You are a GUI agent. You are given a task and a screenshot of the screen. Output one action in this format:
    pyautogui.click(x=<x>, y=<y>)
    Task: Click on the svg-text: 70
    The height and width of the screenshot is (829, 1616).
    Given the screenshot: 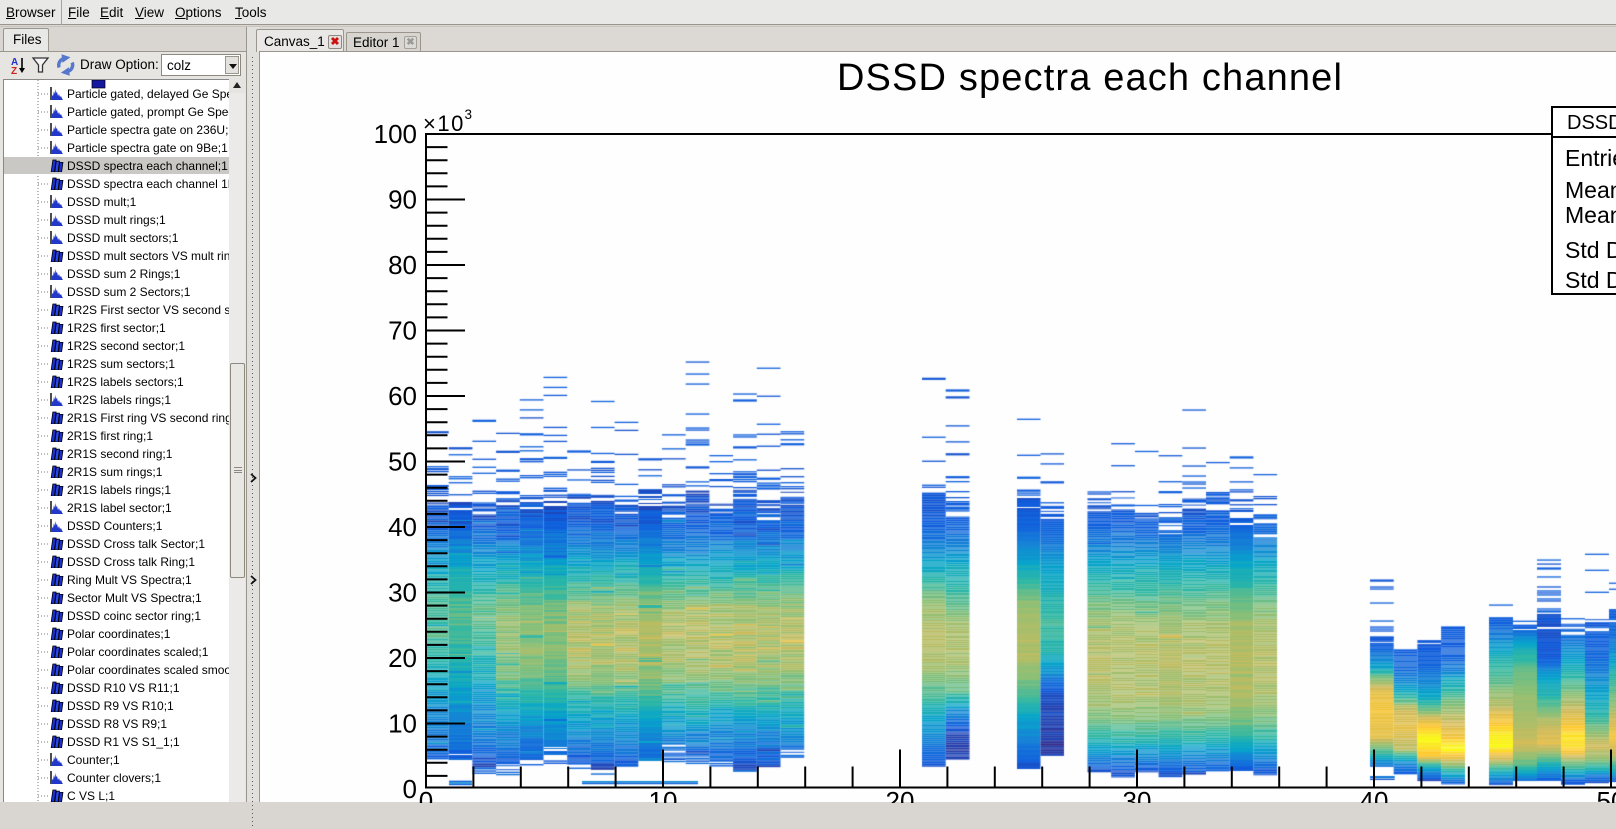 What is the action you would take?
    pyautogui.click(x=402, y=331)
    